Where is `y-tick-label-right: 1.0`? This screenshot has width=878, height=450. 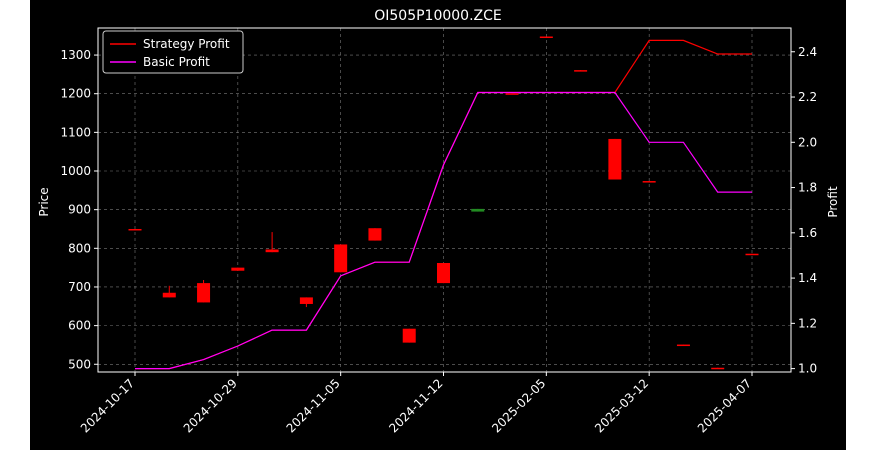
y-tick-label-right: 1.0 is located at coordinates (807, 369).